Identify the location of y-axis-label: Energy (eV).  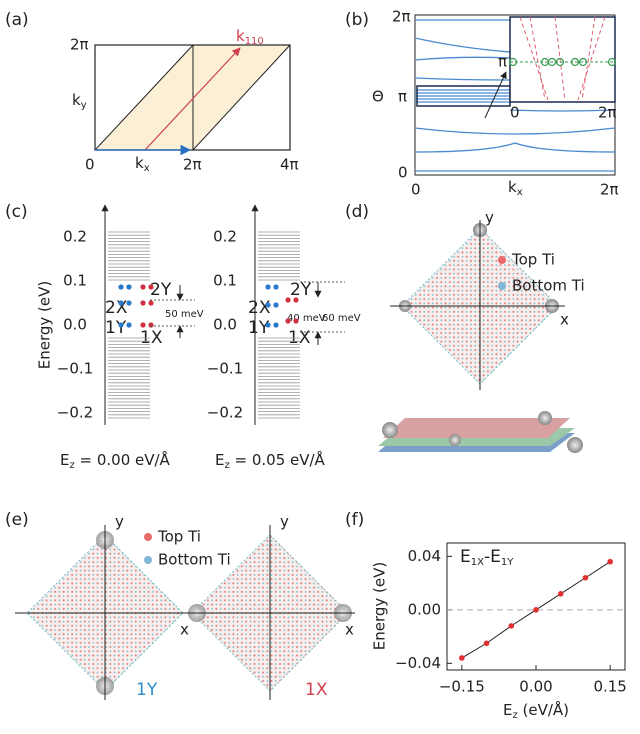
(380, 606).